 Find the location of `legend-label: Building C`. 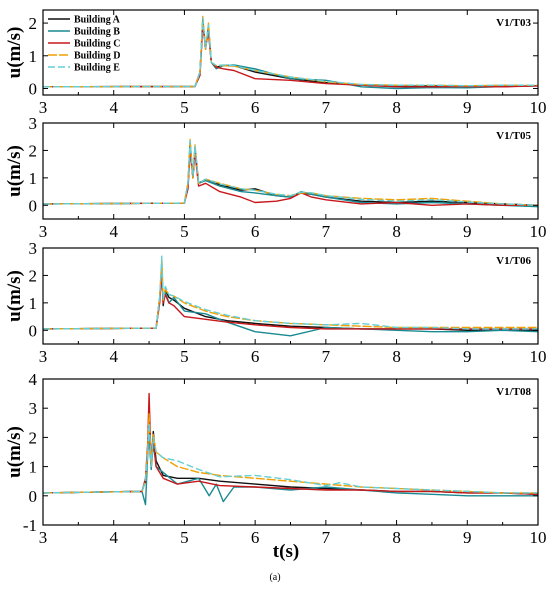

legend-label: Building C is located at coordinates (97, 44).